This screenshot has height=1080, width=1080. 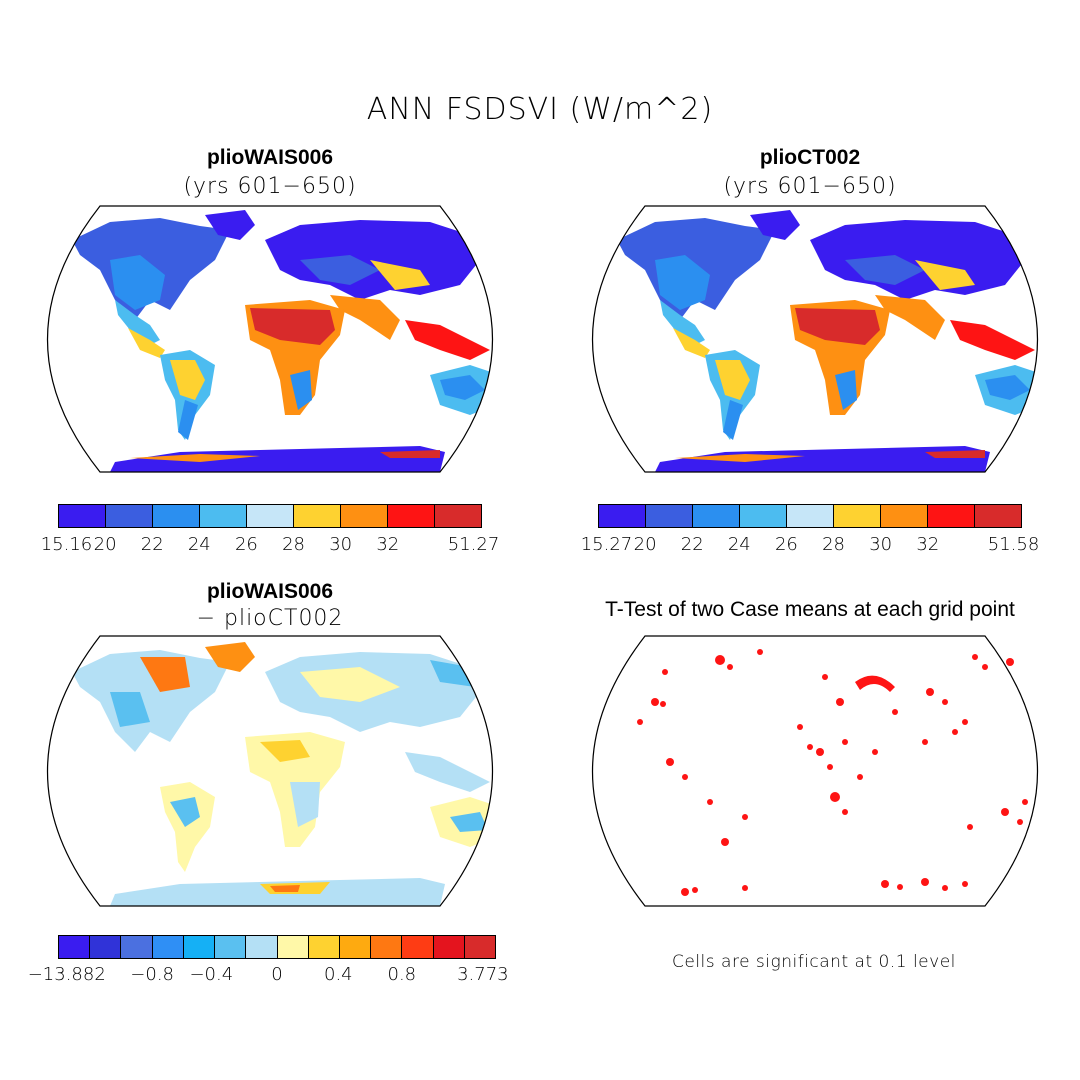 What do you see at coordinates (473, 544) in the screenshot?
I see `colorbar-label: 51.27` at bounding box center [473, 544].